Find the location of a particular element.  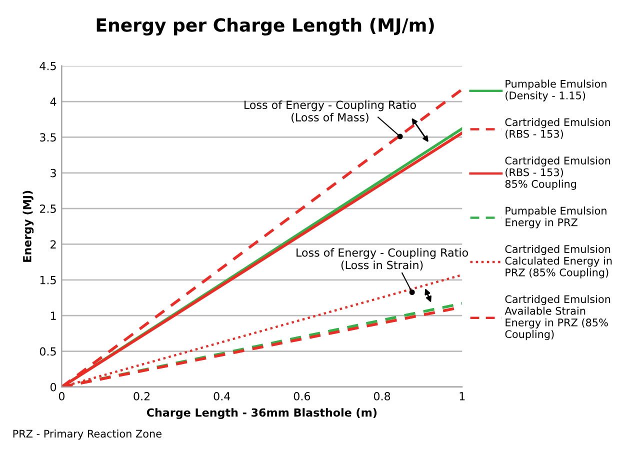

x-tick-label: 0.8 is located at coordinates (382, 396).